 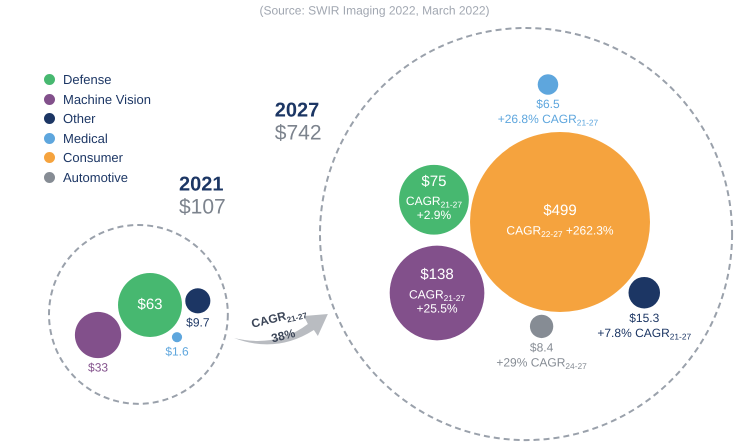 I want to click on text: $107, so click(x=202, y=207).